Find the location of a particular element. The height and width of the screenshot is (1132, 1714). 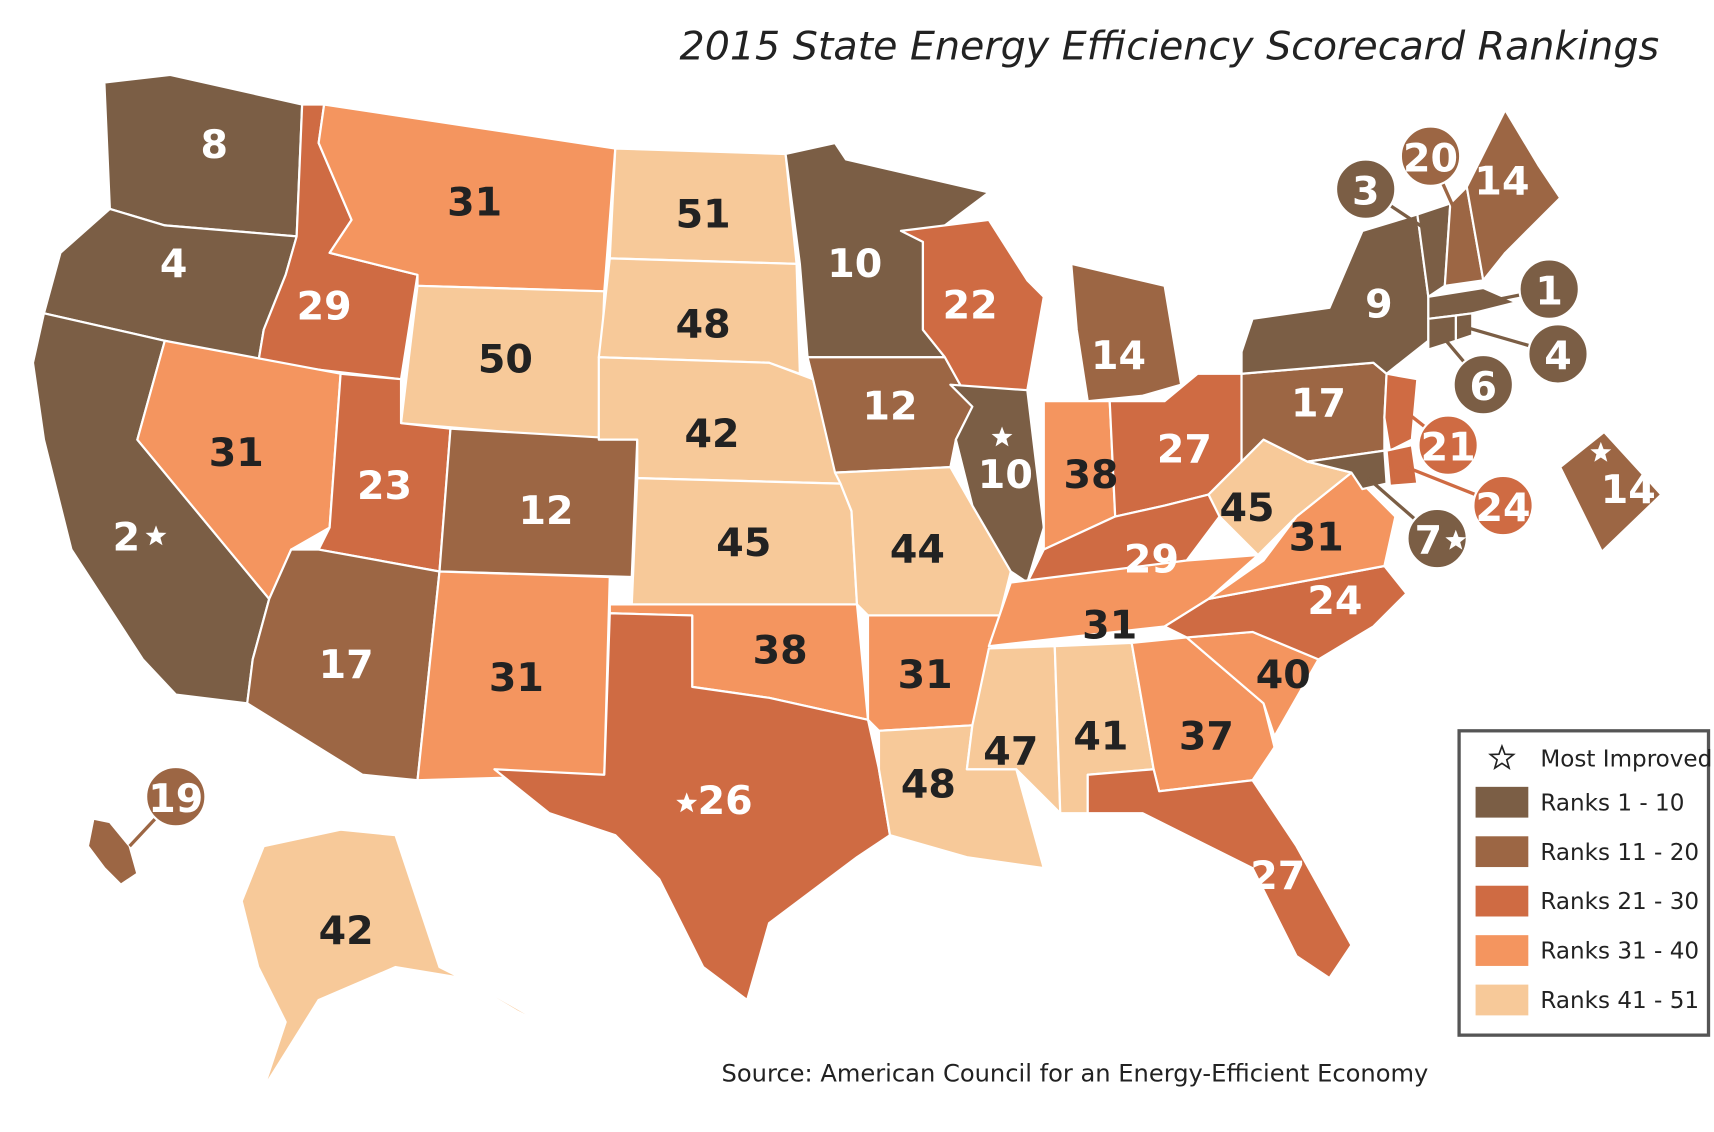

rank-label: 6 is located at coordinates (1484, 387).